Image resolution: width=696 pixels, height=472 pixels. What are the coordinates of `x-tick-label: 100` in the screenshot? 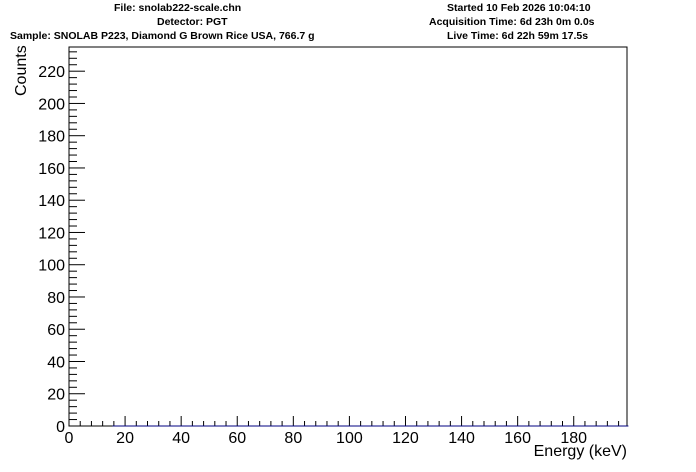 It's located at (349, 438).